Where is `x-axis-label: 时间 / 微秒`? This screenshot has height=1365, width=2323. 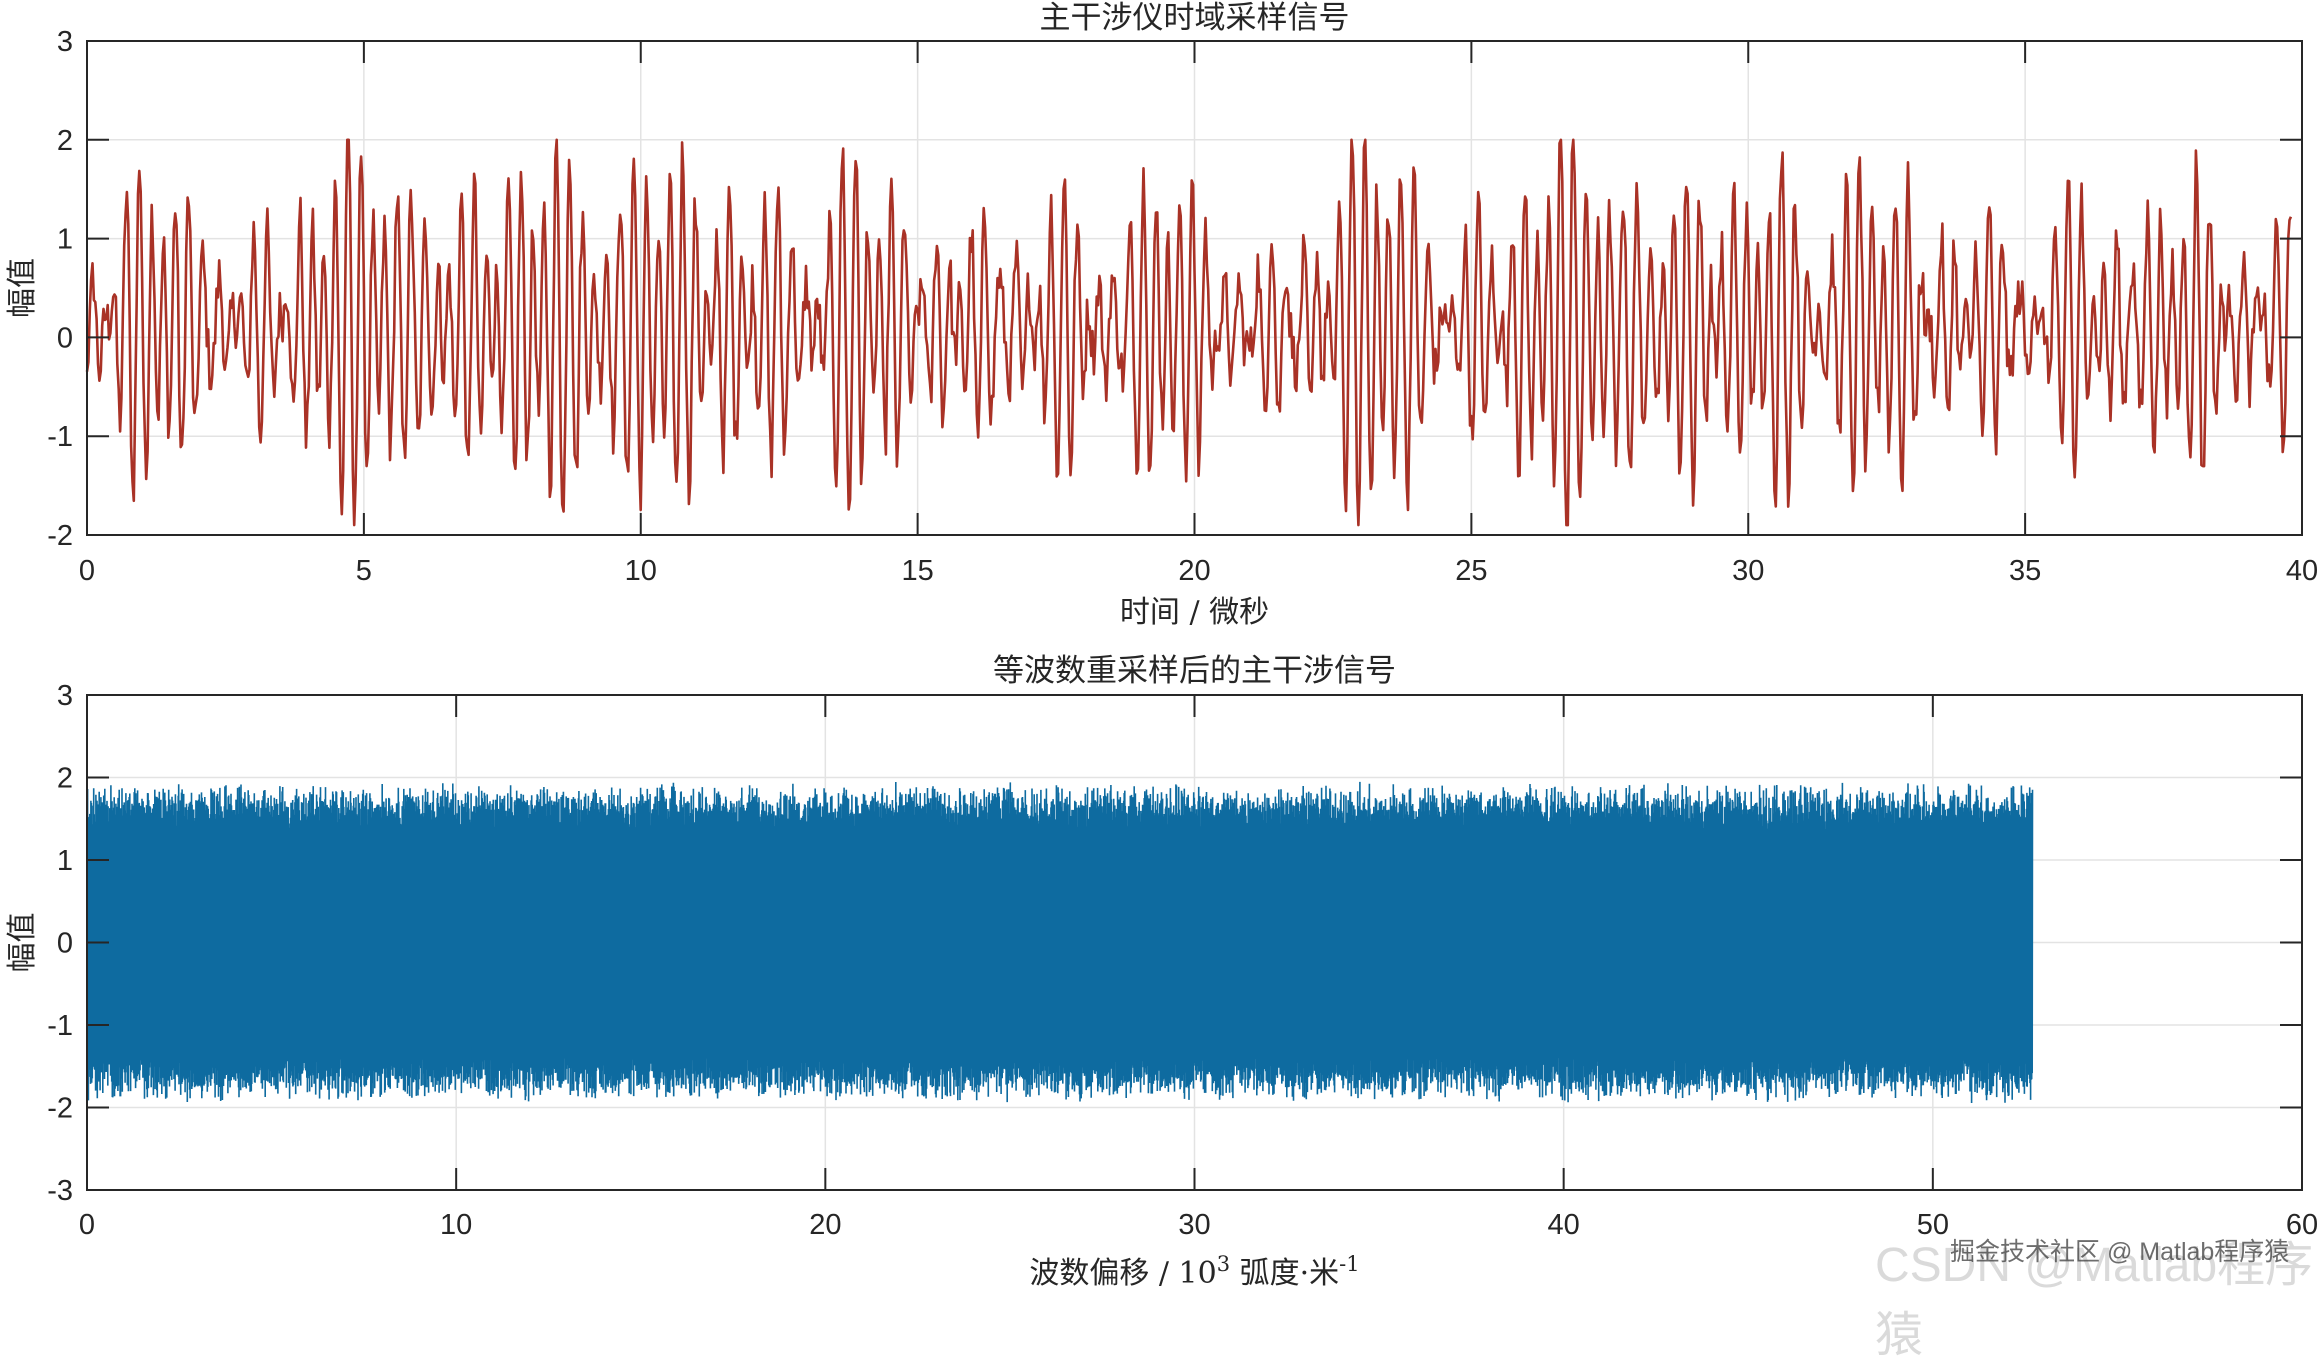
x-axis-label: 时间 / 微秒 is located at coordinates (1194, 612).